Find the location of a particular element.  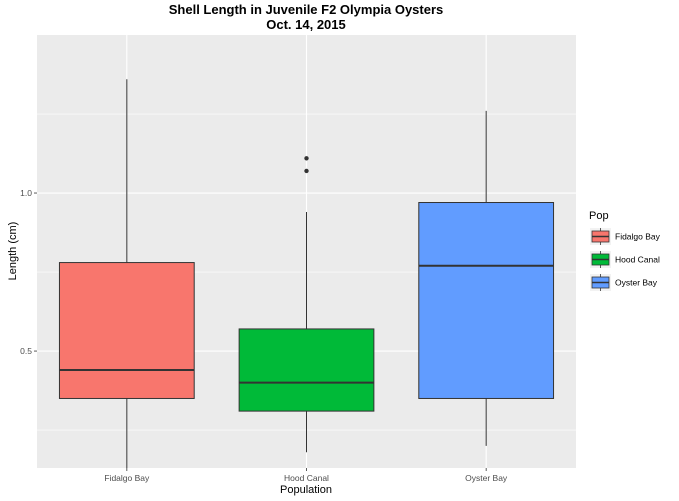

box-oyster-bay is located at coordinates (486, 278).